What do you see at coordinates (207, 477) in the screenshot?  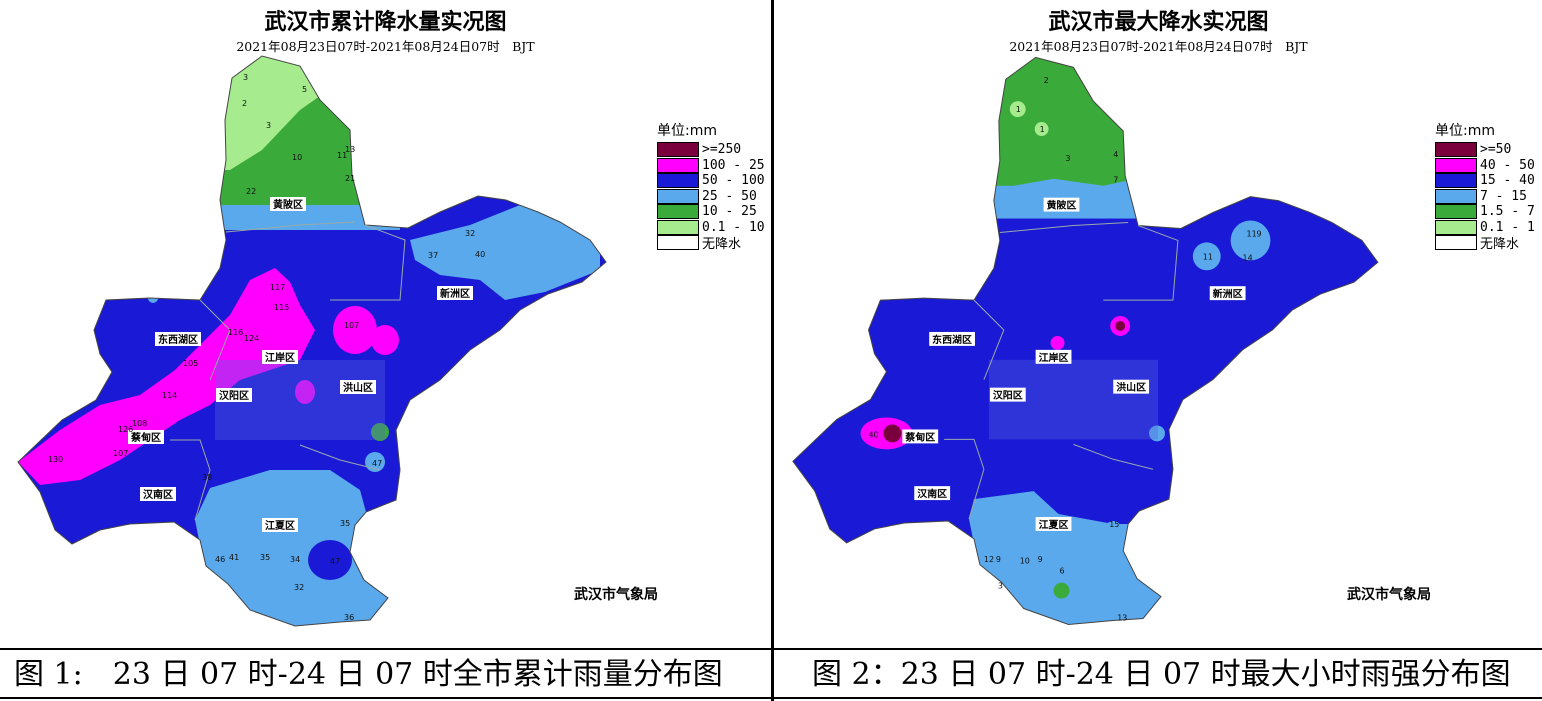 I see `svg-text: 38` at bounding box center [207, 477].